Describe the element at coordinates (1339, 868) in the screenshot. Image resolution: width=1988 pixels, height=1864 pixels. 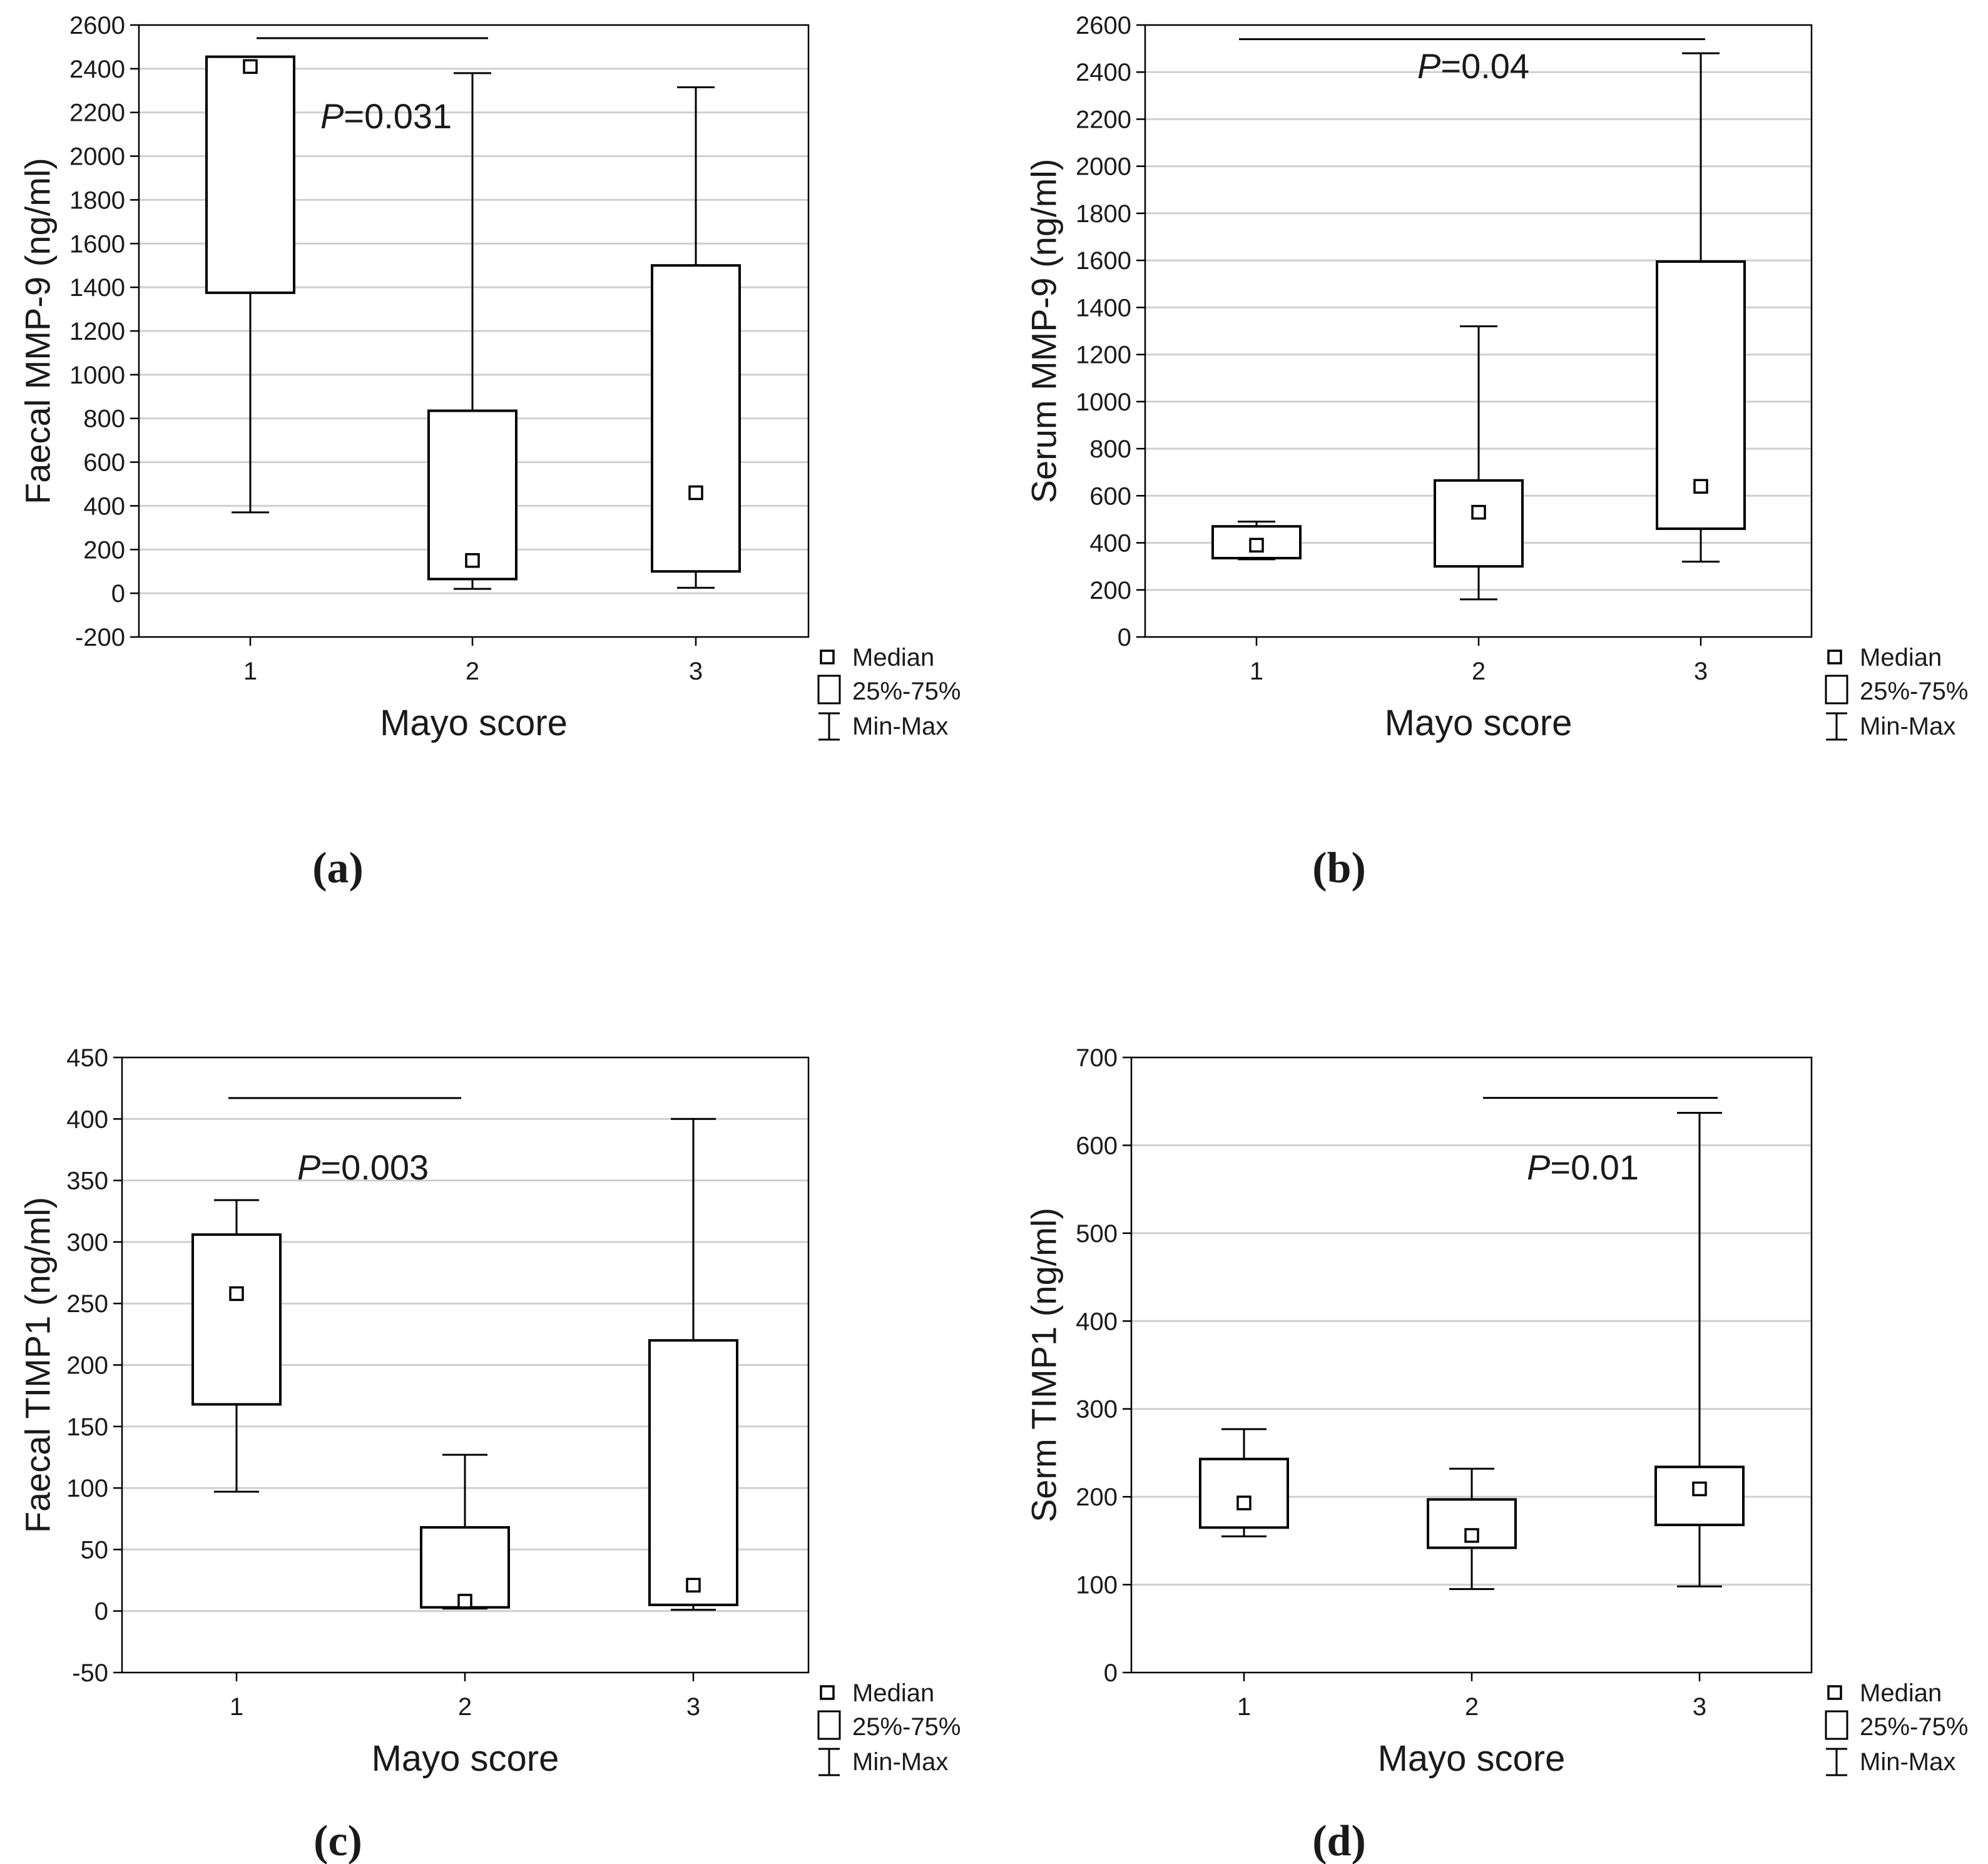
I see `panel-label: (b)` at that location.